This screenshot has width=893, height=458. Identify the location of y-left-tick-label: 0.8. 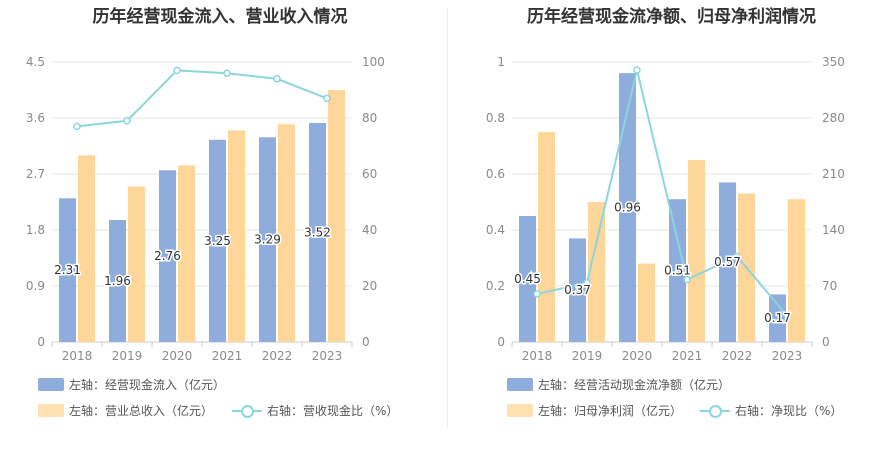
(495, 118).